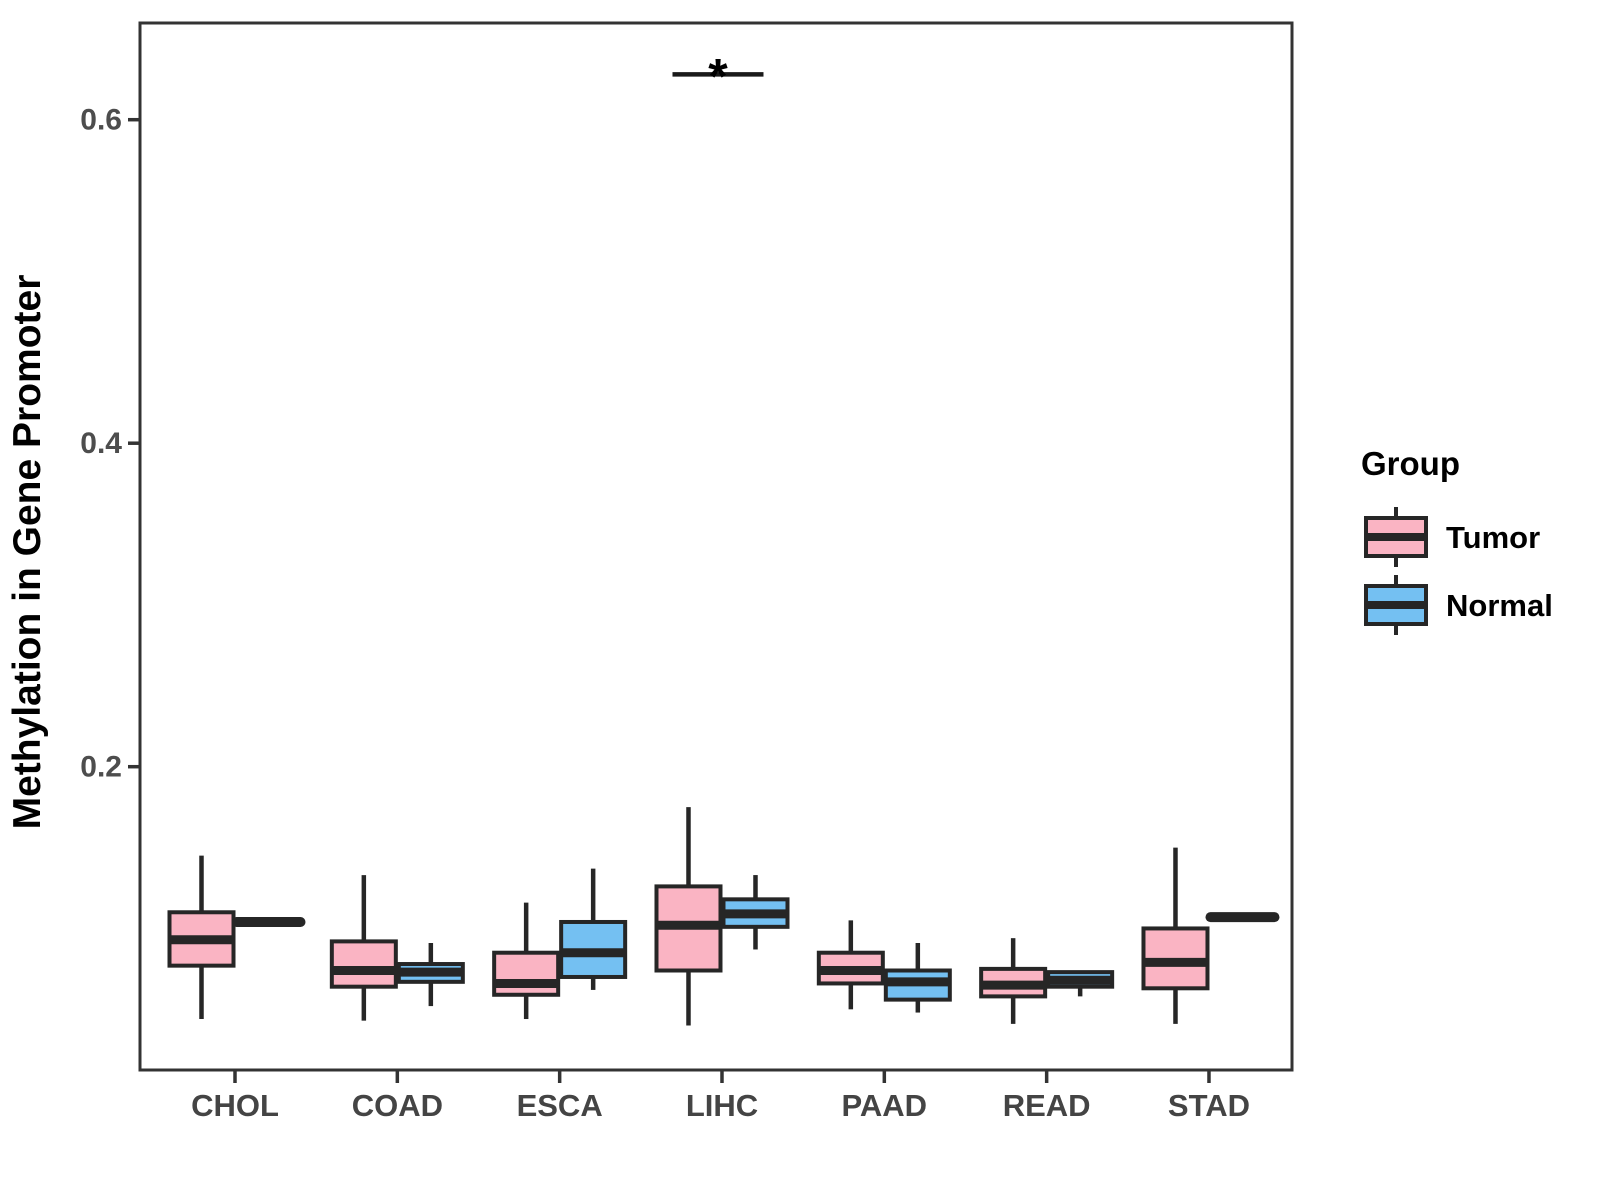 Image resolution: width=1600 pixels, height=1200 pixels. I want to click on y-tick-label: 0.2, so click(101, 767).